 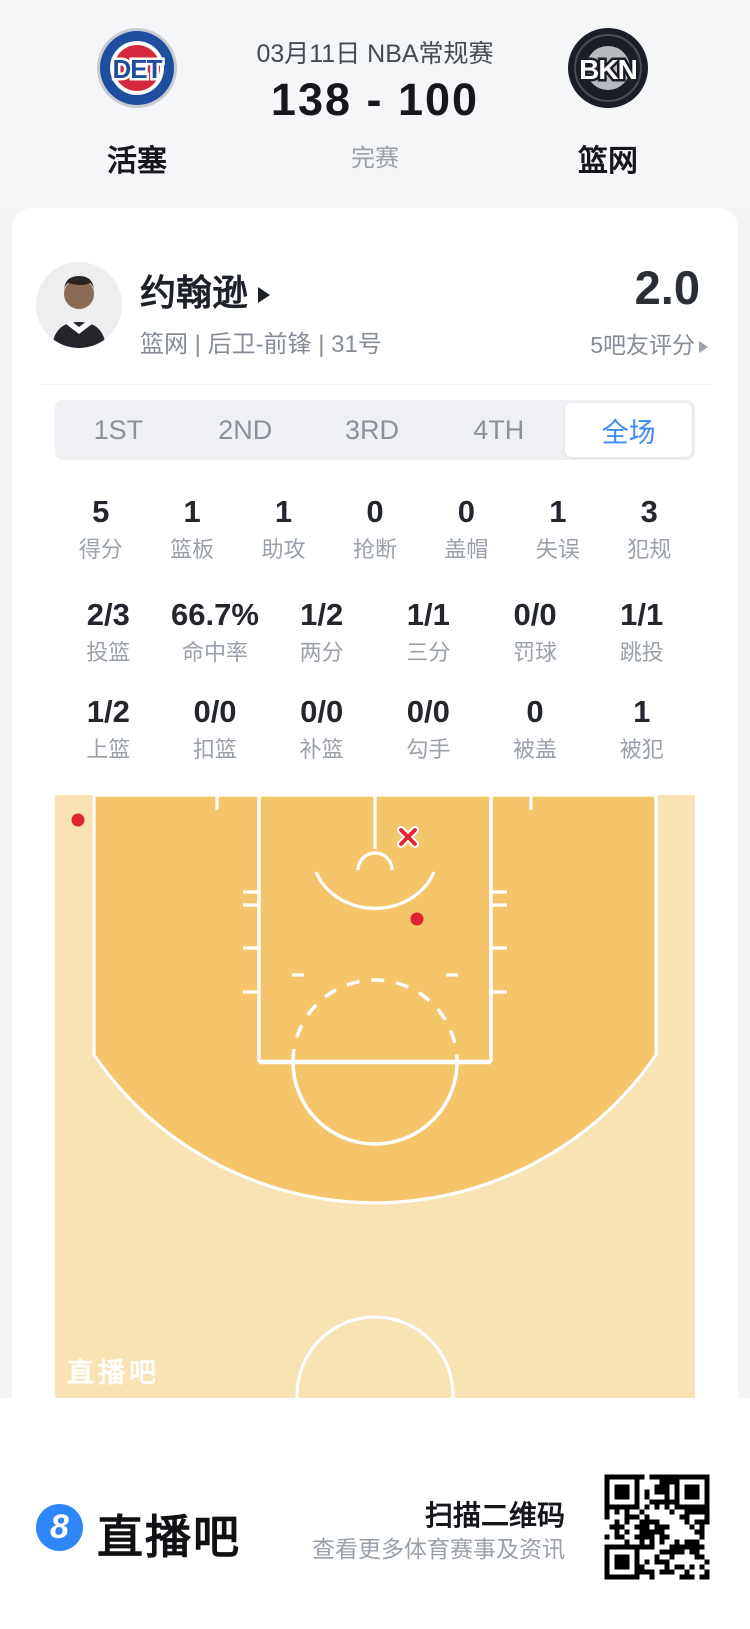 I want to click on player-rating: 2.0, so click(x=667, y=287).